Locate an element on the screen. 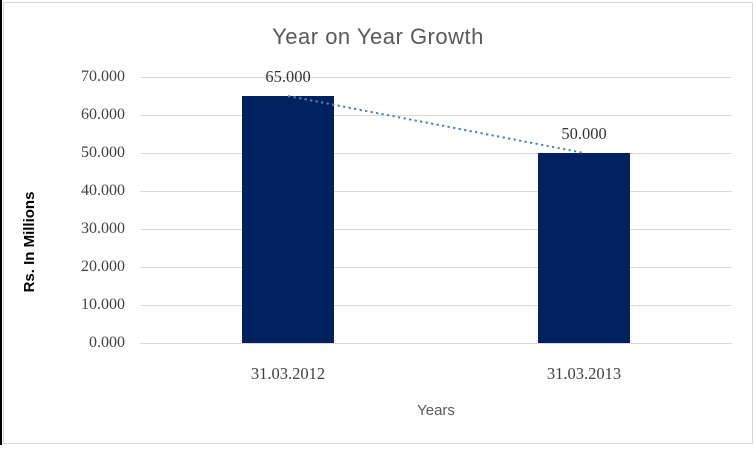 The width and height of the screenshot is (756, 451). data-label: 65.000 is located at coordinates (288, 76).